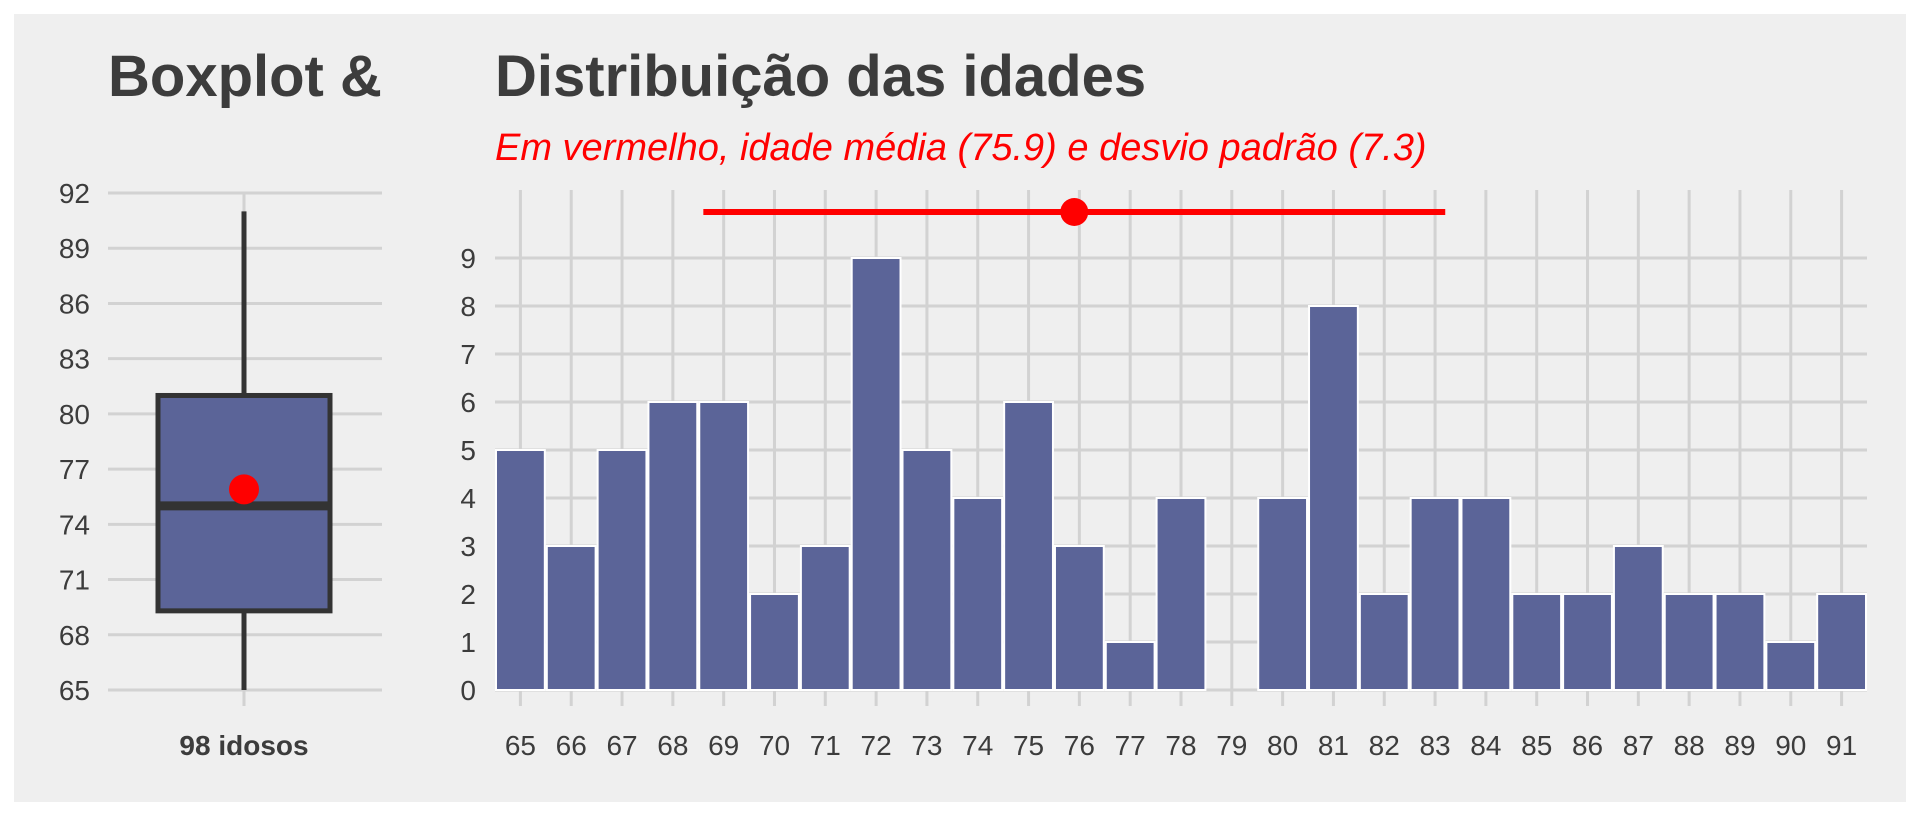 Image resolution: width=1920 pixels, height=816 pixels. What do you see at coordinates (1333, 745) in the screenshot?
I see `histogram-x-tick-label: 81` at bounding box center [1333, 745].